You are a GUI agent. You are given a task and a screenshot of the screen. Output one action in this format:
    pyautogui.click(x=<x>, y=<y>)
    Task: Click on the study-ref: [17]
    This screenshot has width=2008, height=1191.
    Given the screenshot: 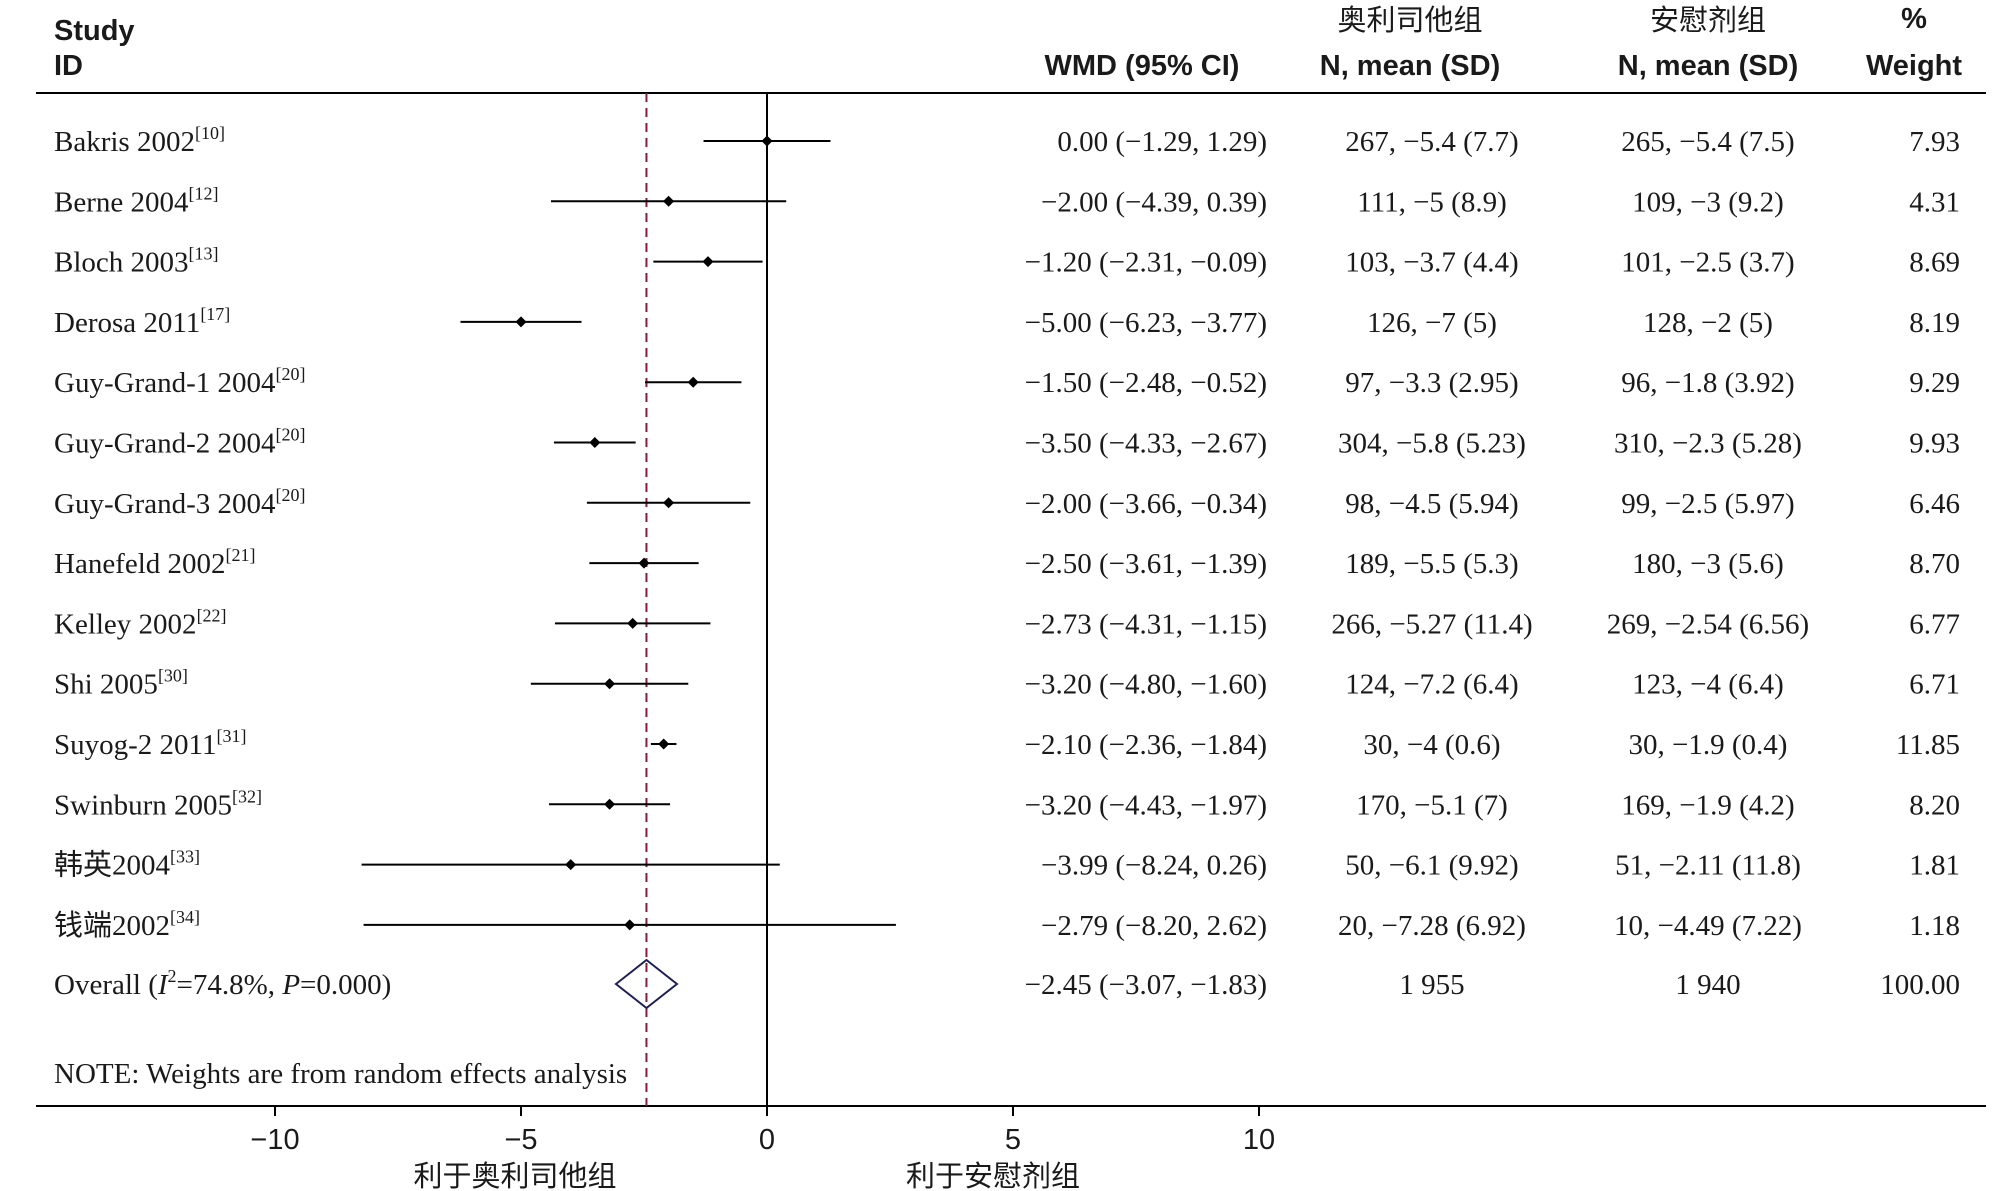 What is the action you would take?
    pyautogui.click(x=215, y=314)
    